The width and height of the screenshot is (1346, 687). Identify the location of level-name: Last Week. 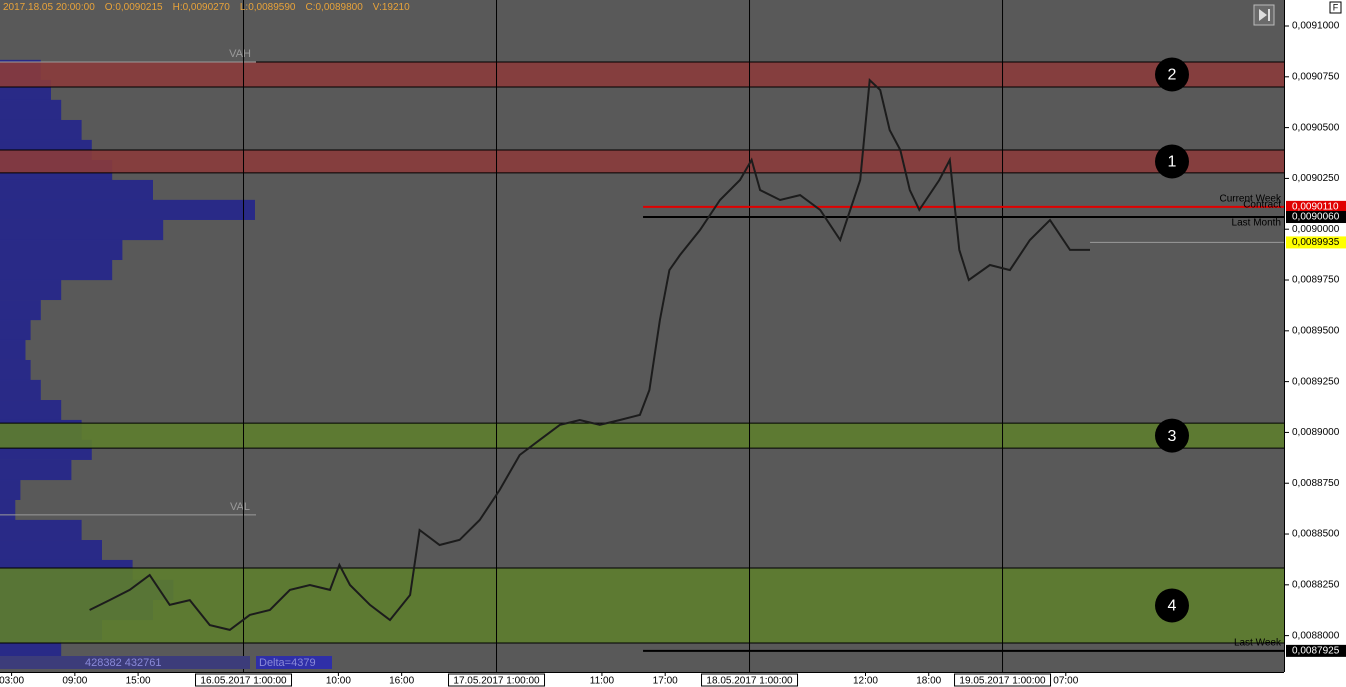
(1258, 643).